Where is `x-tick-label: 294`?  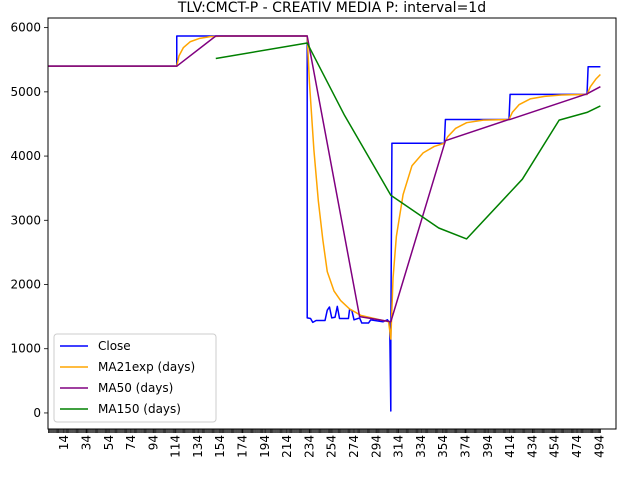
x-tick-label: 294 is located at coordinates (376, 446).